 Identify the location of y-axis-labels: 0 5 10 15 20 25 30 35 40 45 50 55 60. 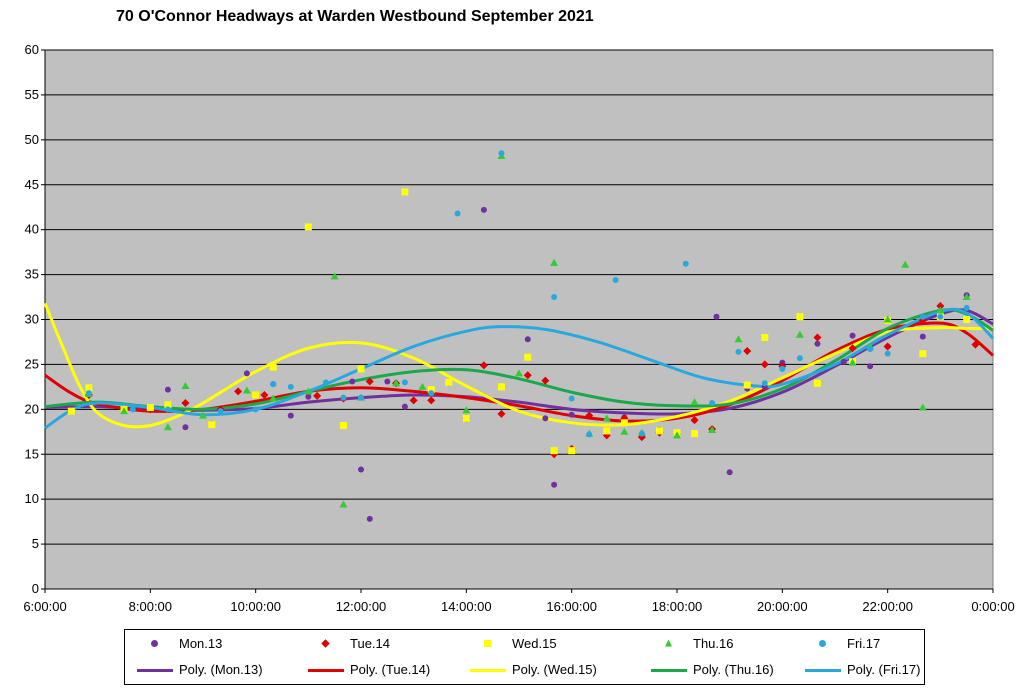
(32, 319).